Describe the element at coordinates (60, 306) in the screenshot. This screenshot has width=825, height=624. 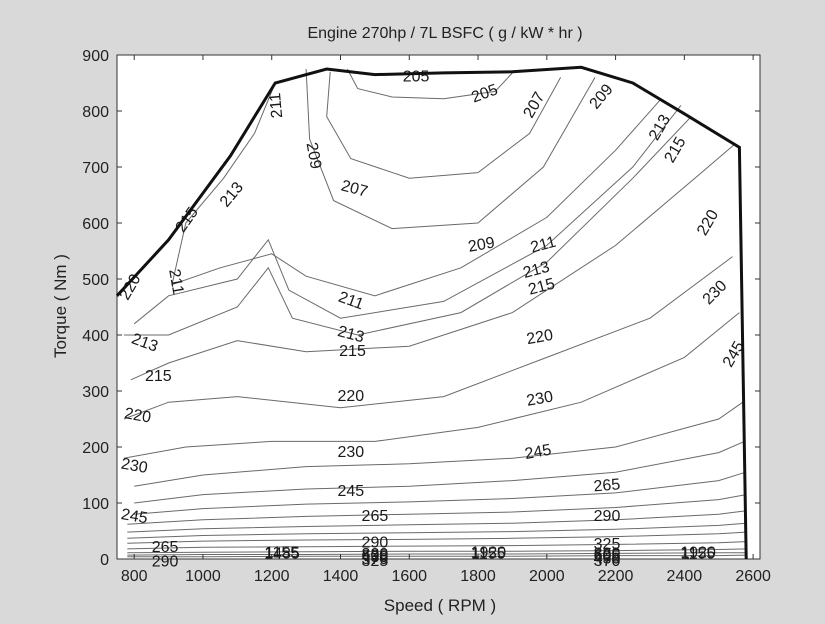
I see `y-axis-label: Torque ( Nm )` at that location.